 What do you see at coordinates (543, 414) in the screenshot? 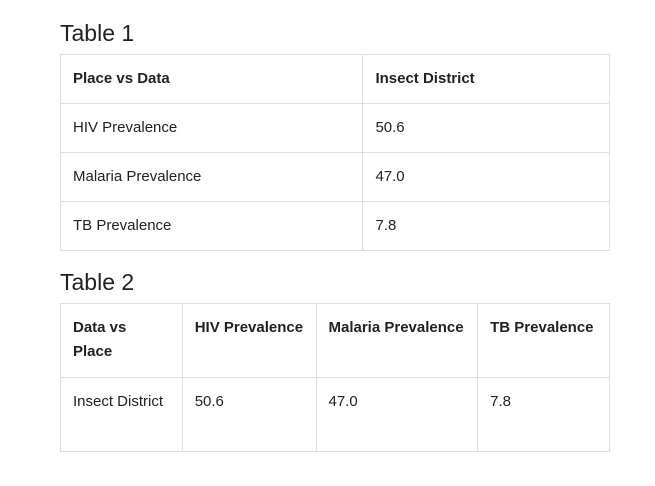
I see `table2-cell: 7.8` at bounding box center [543, 414].